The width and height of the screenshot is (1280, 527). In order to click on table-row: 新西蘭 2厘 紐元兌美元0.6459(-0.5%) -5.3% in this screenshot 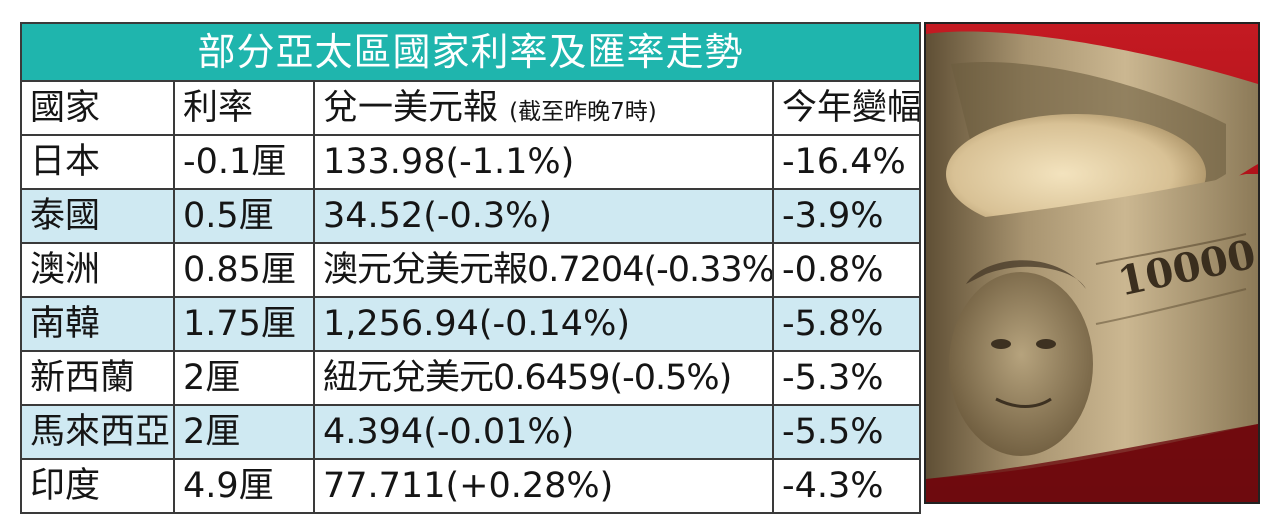, I will do `click(471, 378)`.